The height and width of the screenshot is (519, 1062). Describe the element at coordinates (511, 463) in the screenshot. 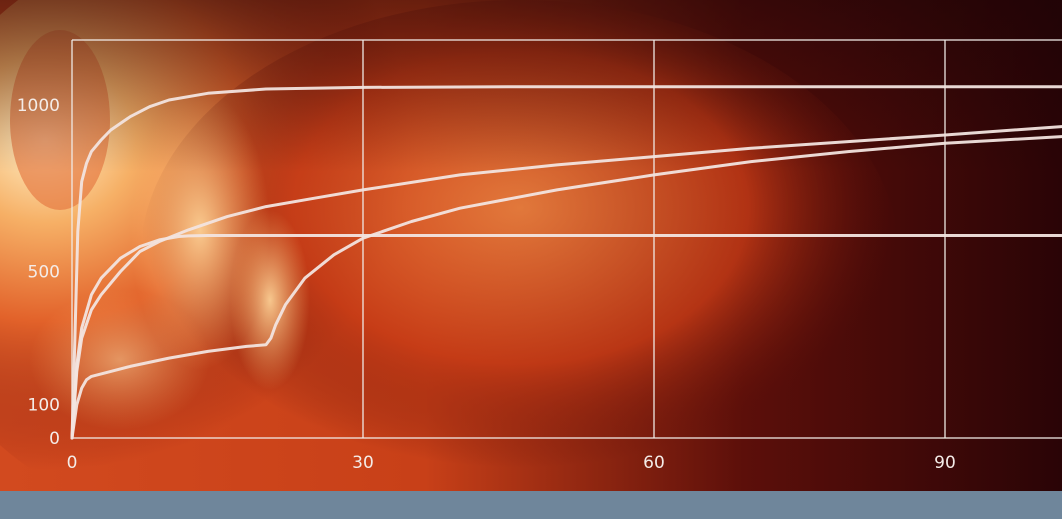

I see `x-axis-tick-labels: 0 30 60 90` at that location.